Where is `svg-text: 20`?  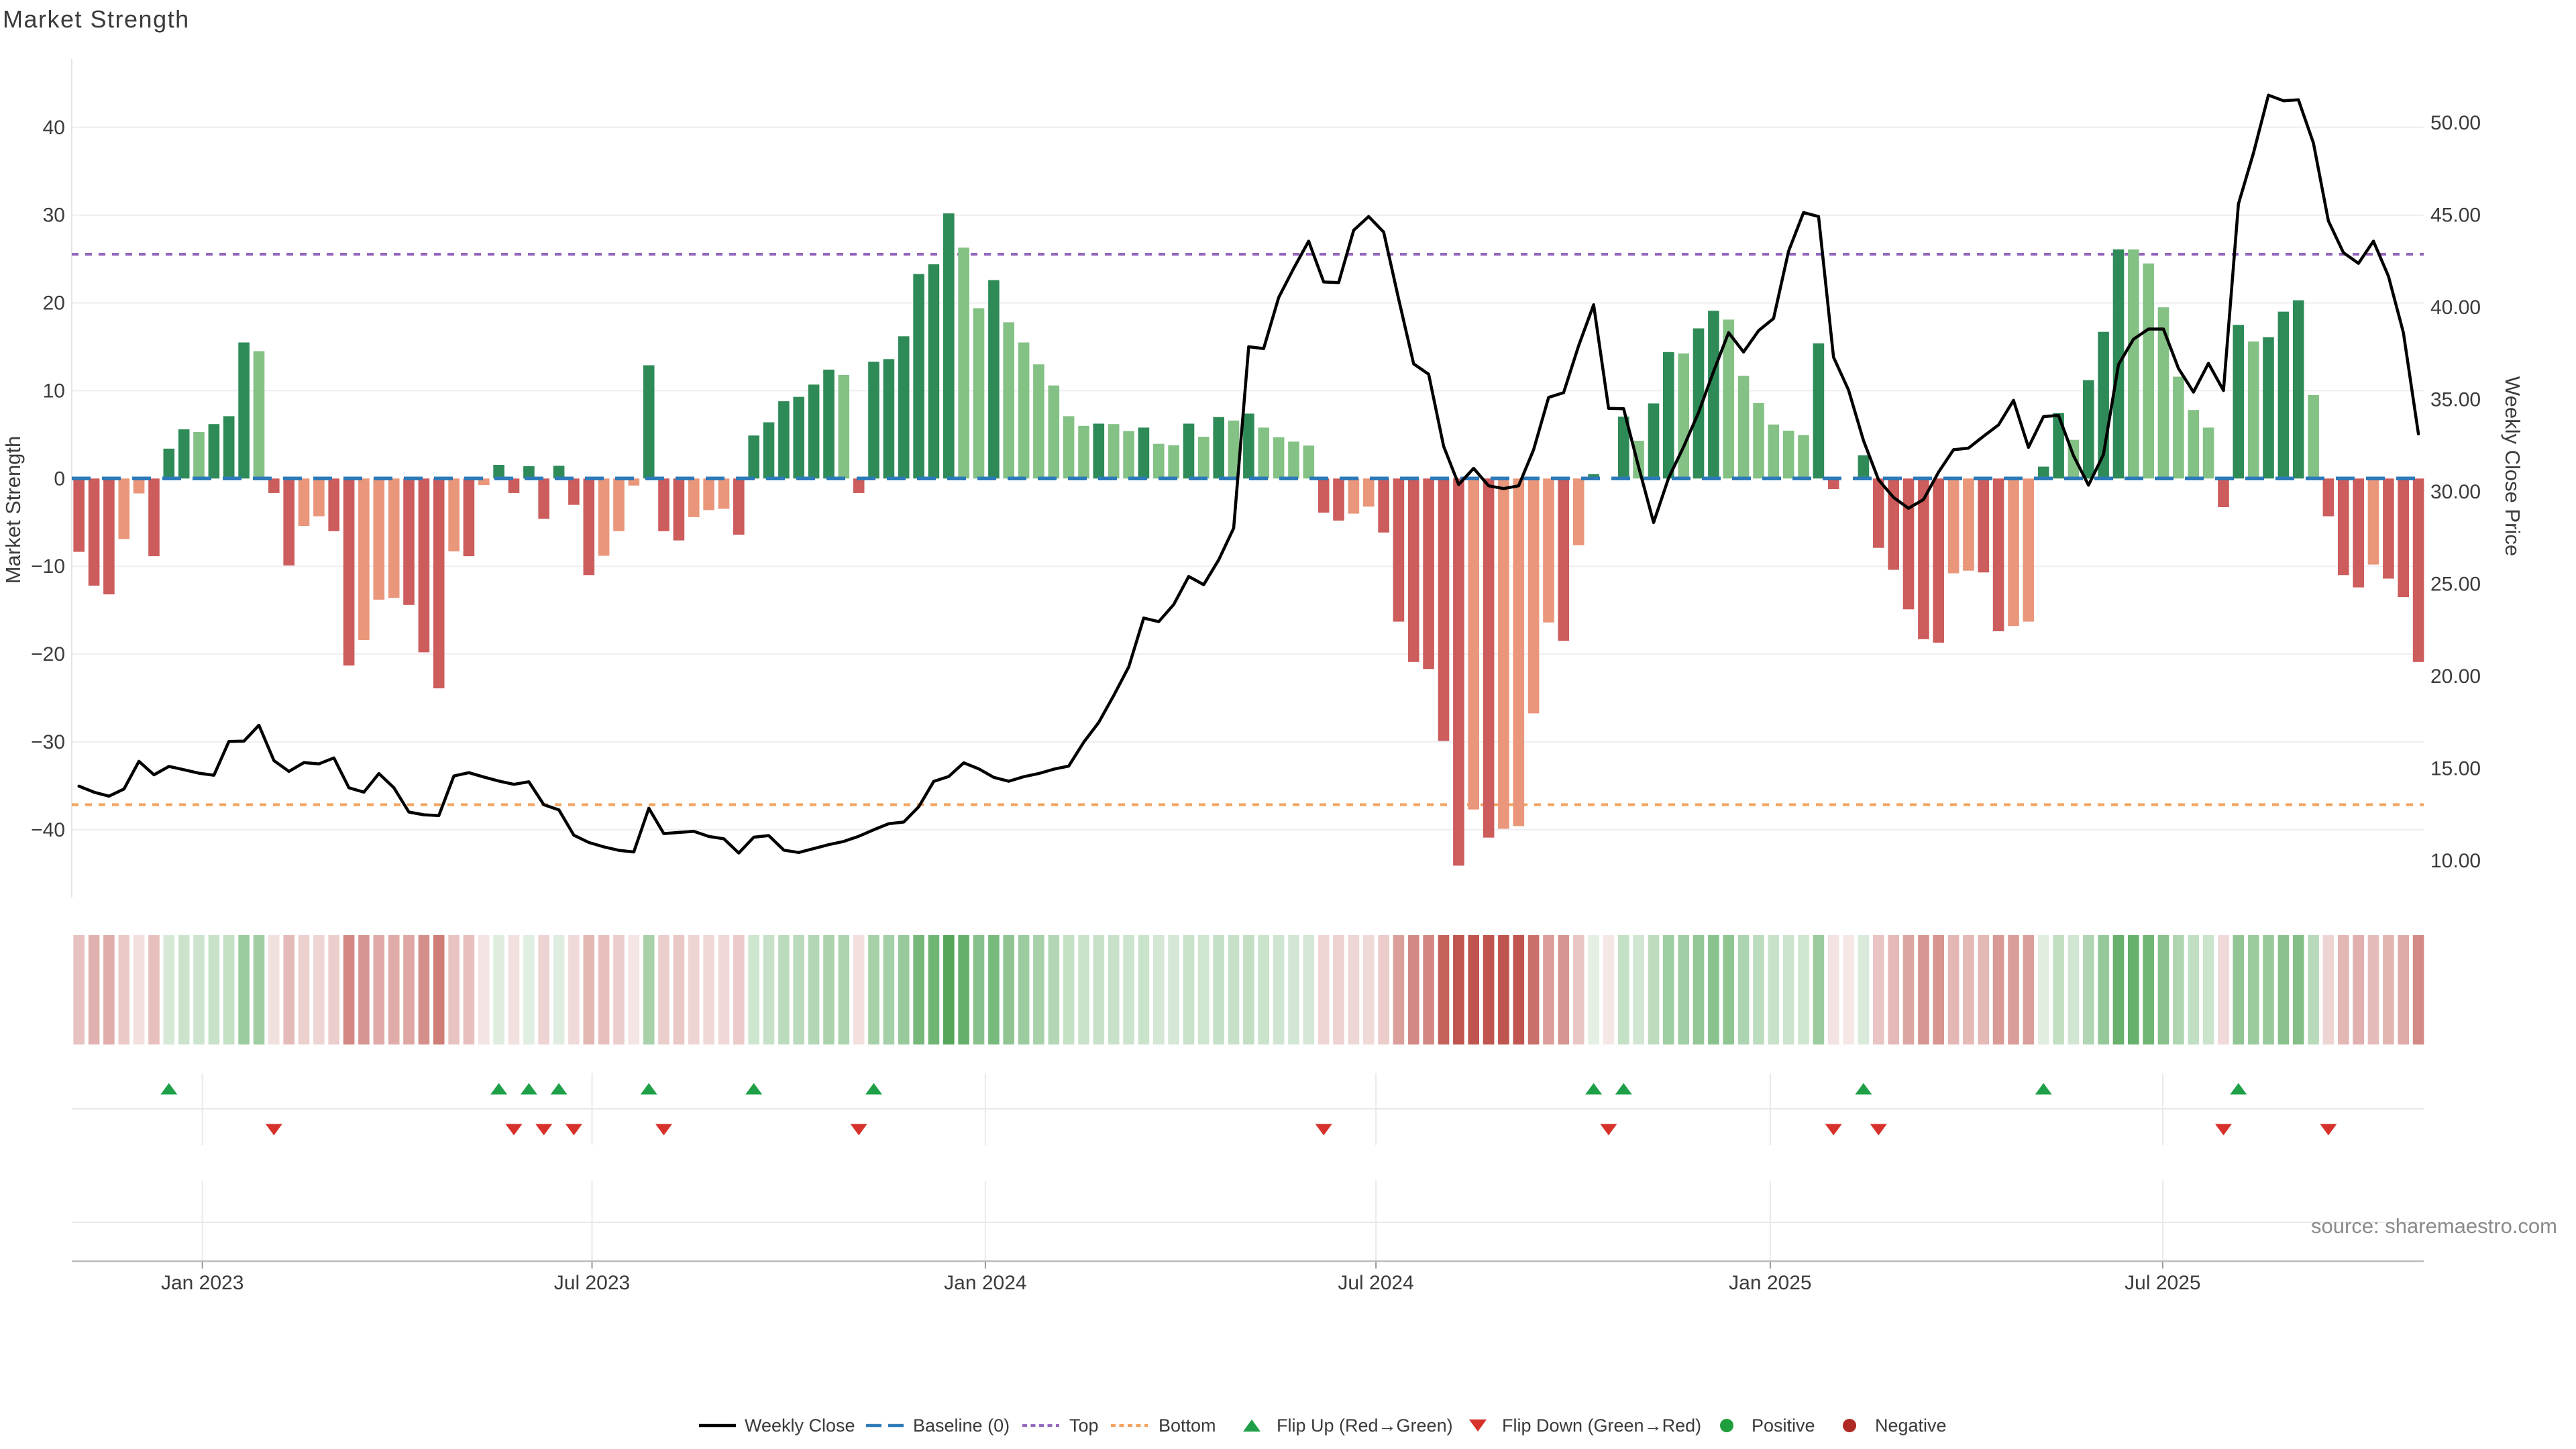 svg-text: 20 is located at coordinates (54, 303).